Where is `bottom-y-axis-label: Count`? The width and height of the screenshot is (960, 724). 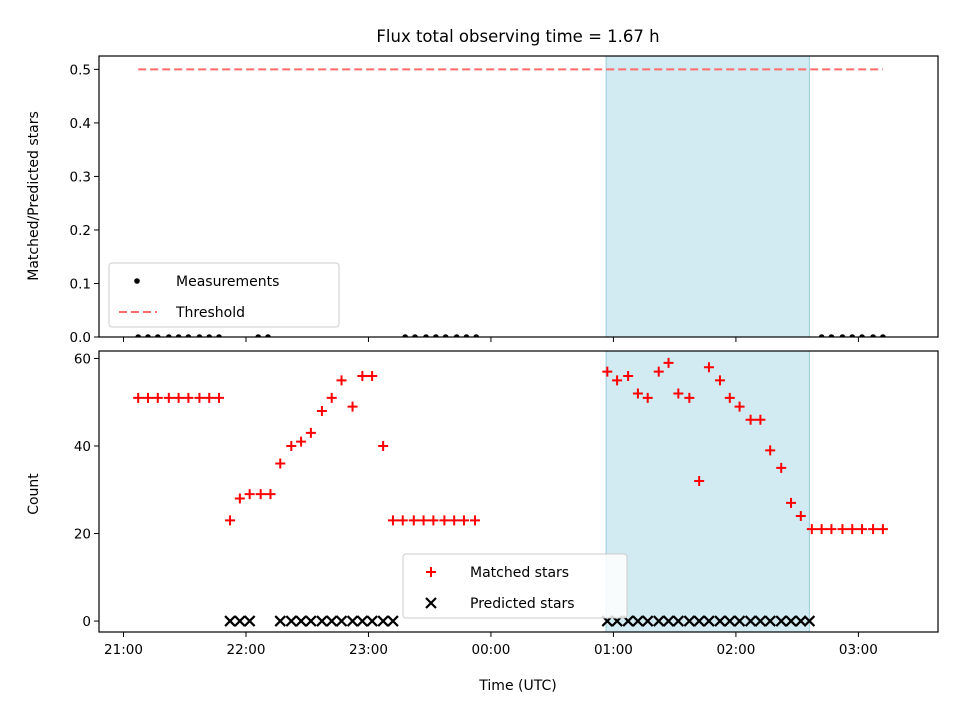
bottom-y-axis-label: Count is located at coordinates (34, 494).